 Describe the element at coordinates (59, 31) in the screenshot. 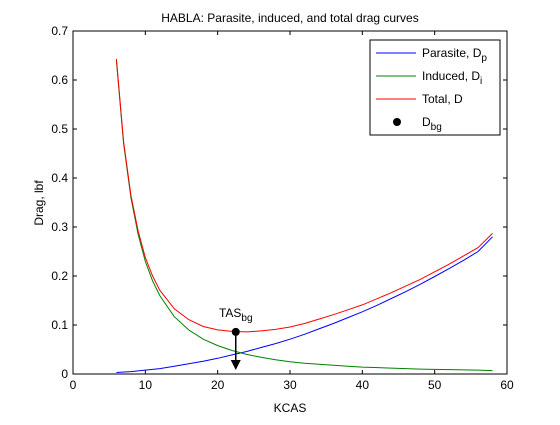

I see `y-tick-label: 0.7` at that location.